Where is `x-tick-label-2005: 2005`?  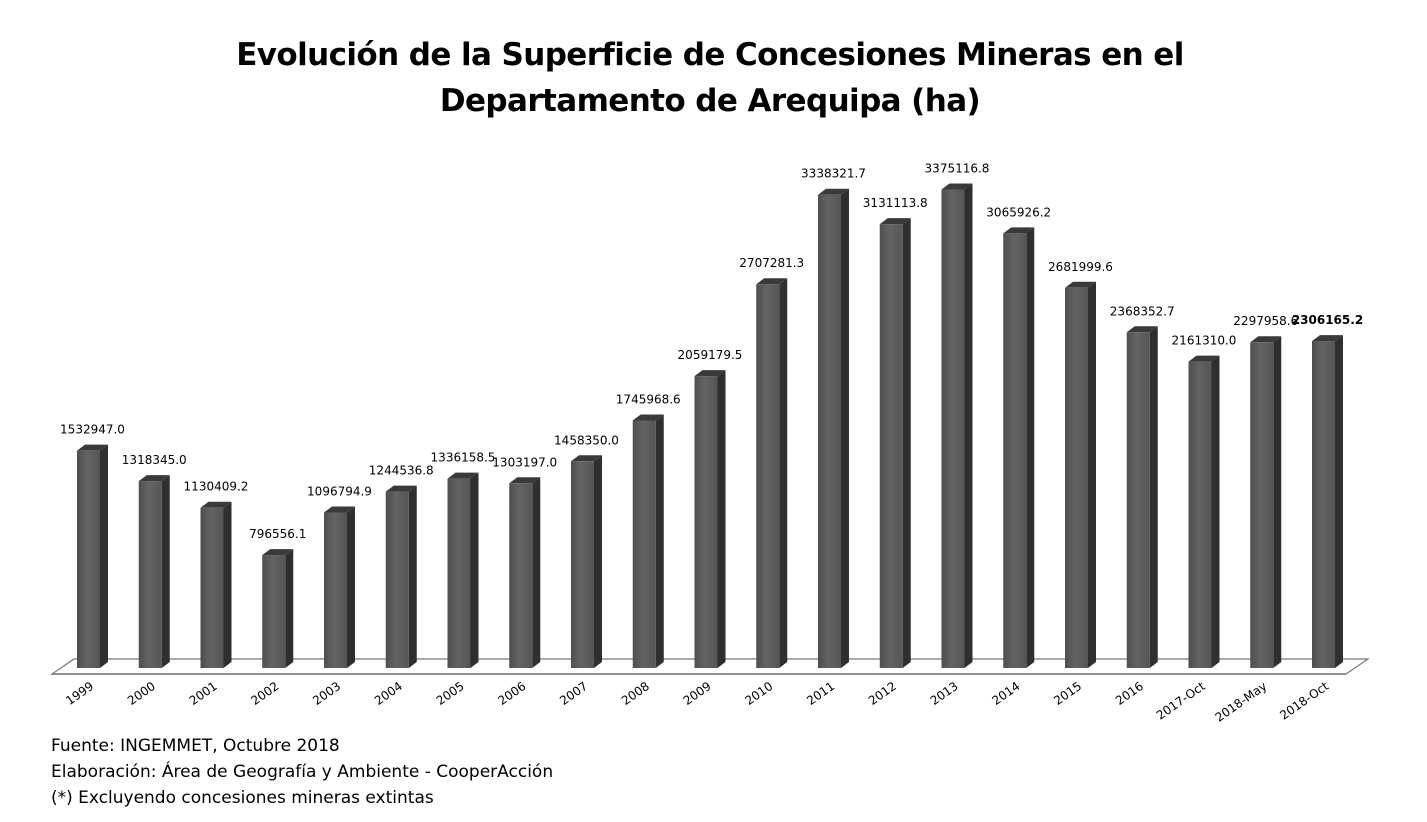
x-tick-label-2005: 2005 is located at coordinates (450, 693).